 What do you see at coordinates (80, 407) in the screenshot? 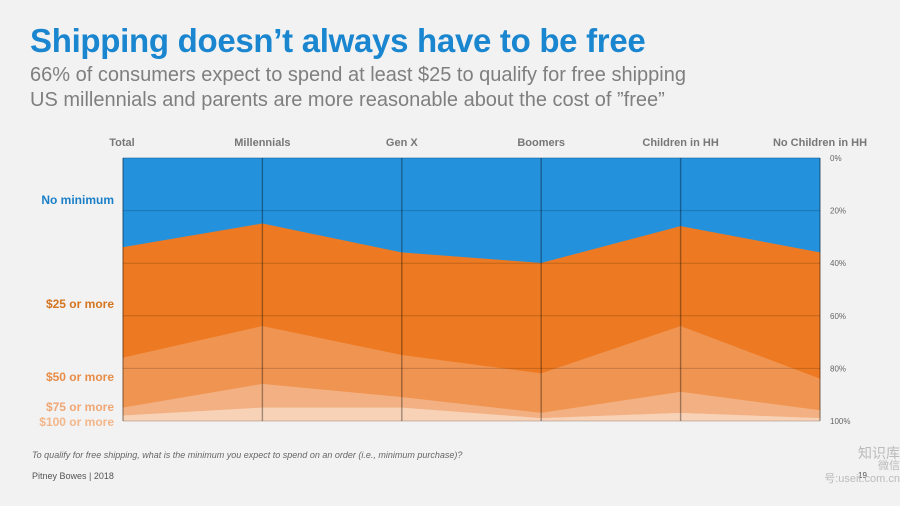
I see `series-label: $75 or more` at bounding box center [80, 407].